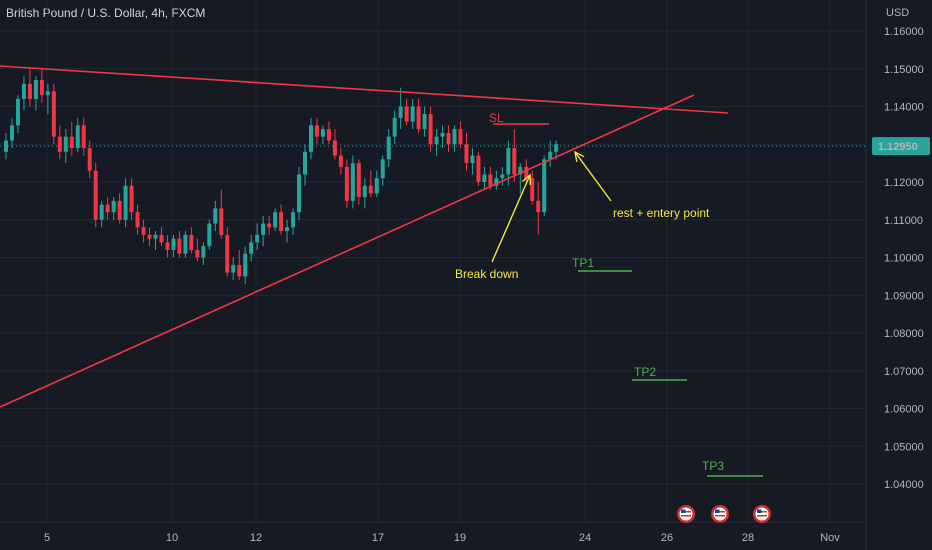 Image resolution: width=932 pixels, height=550 pixels. What do you see at coordinates (903, 221) in the screenshot?
I see `y-tick-label: 1.11000` at bounding box center [903, 221].